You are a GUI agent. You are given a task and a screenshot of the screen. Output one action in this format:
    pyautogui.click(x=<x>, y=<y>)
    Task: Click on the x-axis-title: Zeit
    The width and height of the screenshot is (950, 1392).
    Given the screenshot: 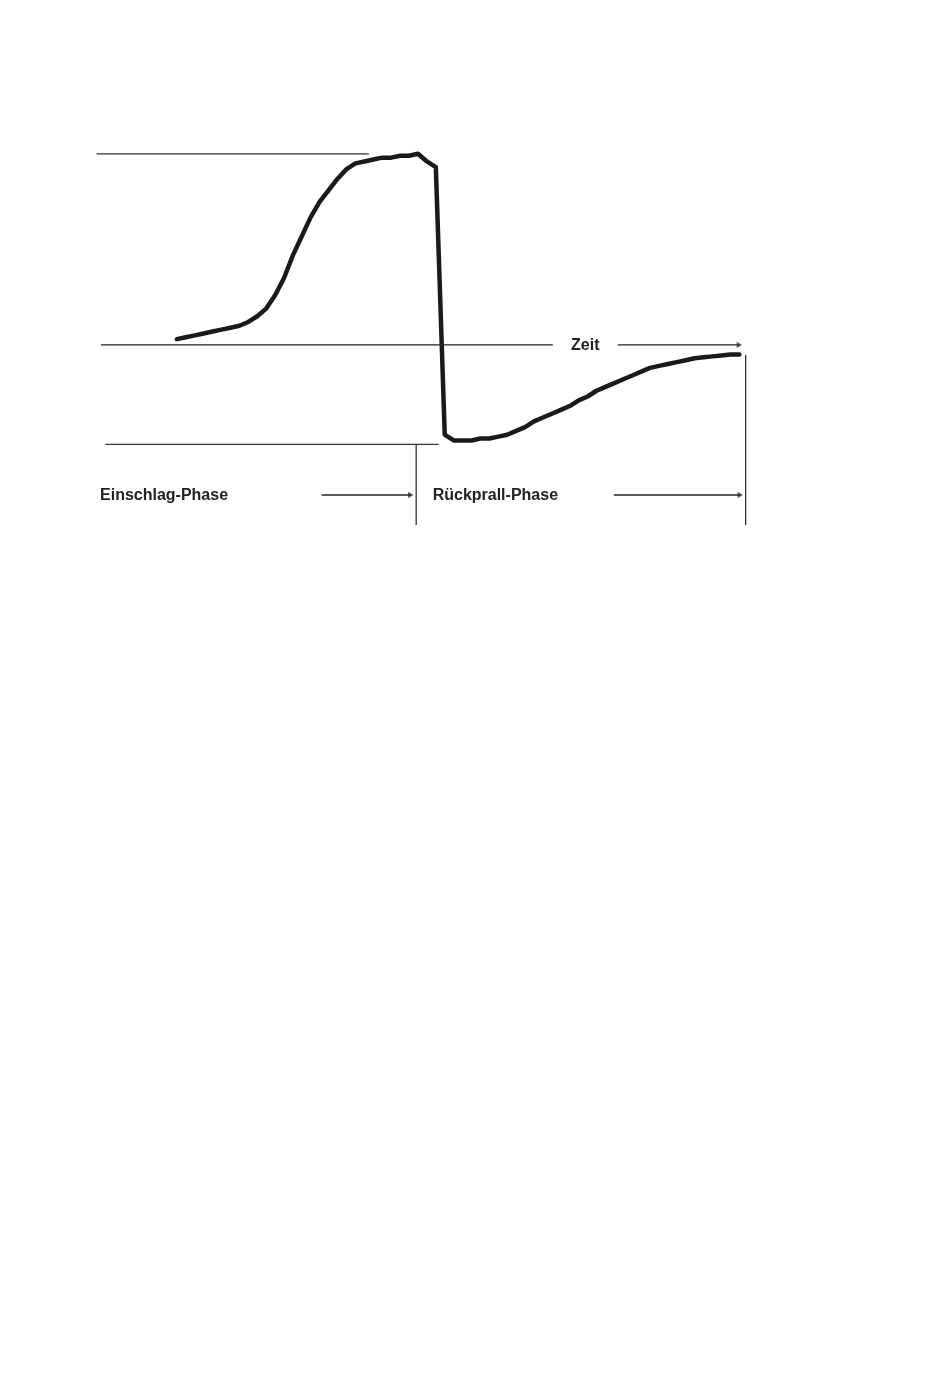 What is the action you would take?
    pyautogui.click(x=586, y=344)
    